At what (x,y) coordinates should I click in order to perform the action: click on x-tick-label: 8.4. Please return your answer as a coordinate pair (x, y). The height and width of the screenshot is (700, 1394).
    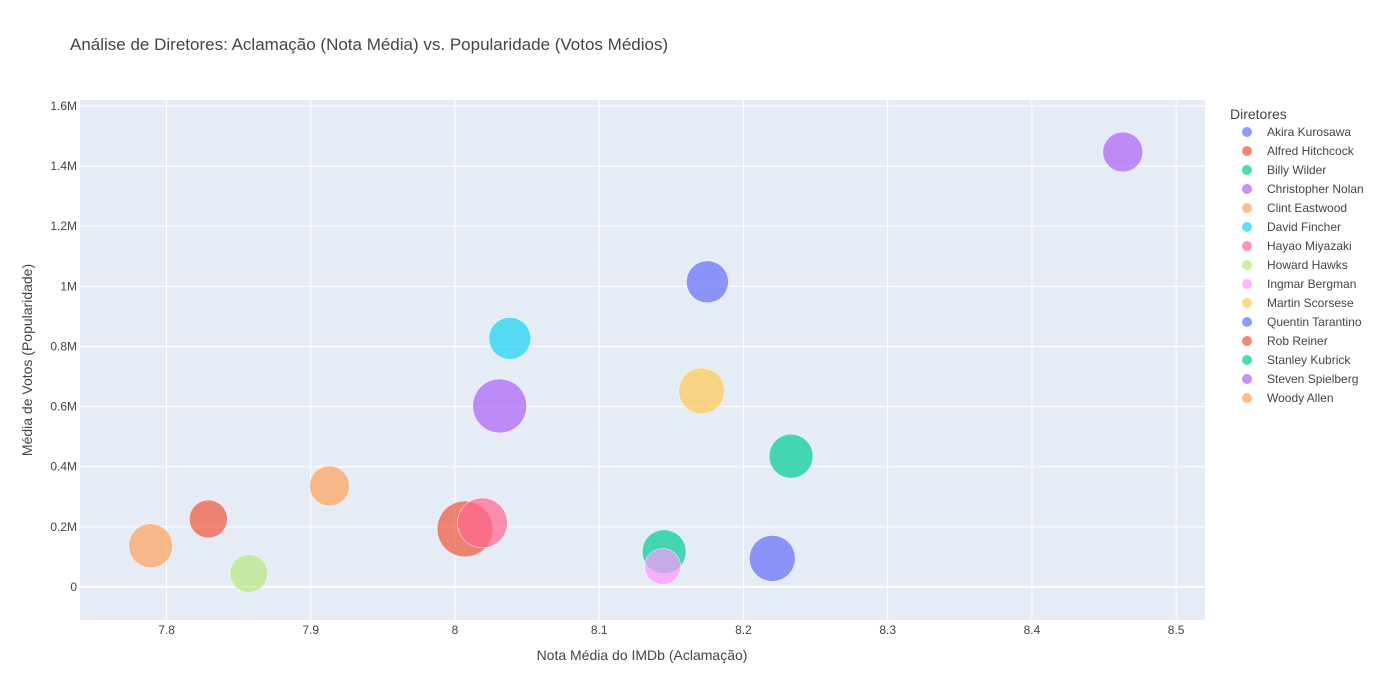
    Looking at the image, I should click on (1032, 630).